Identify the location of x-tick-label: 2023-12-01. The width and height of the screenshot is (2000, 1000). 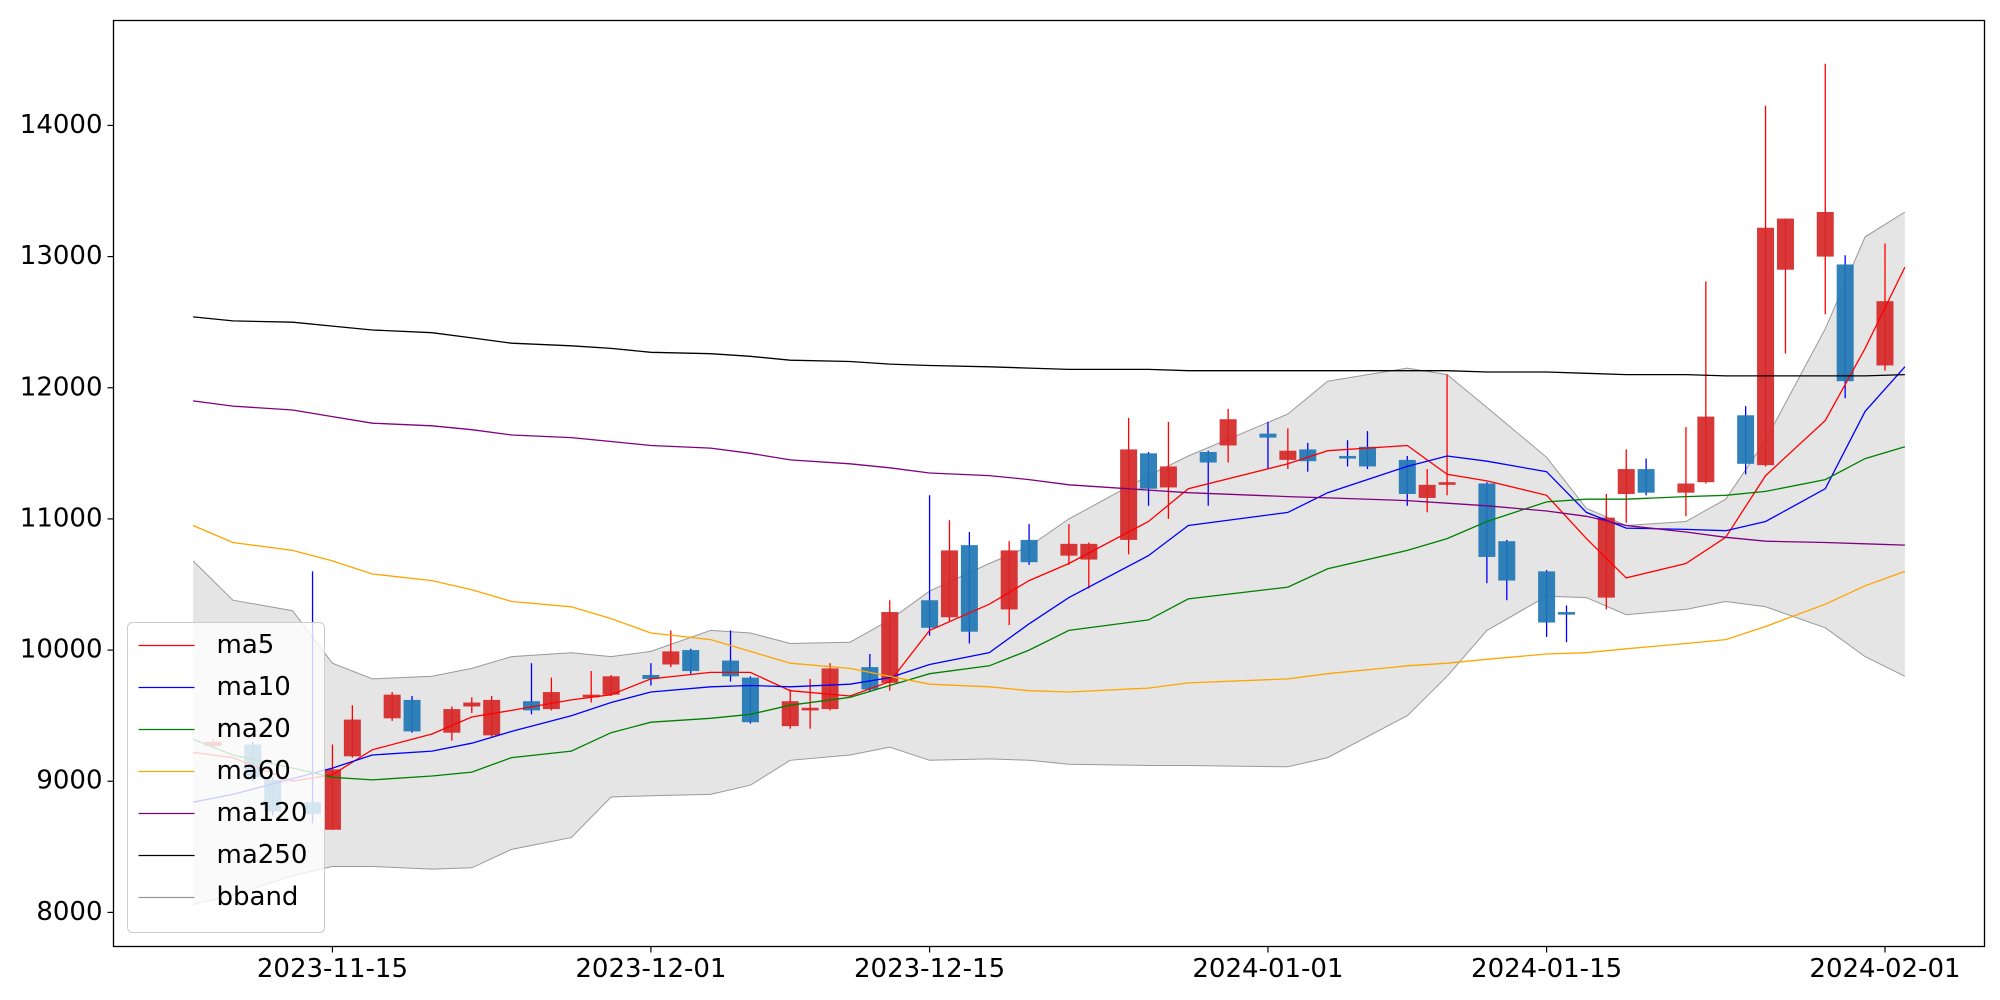
(650, 969).